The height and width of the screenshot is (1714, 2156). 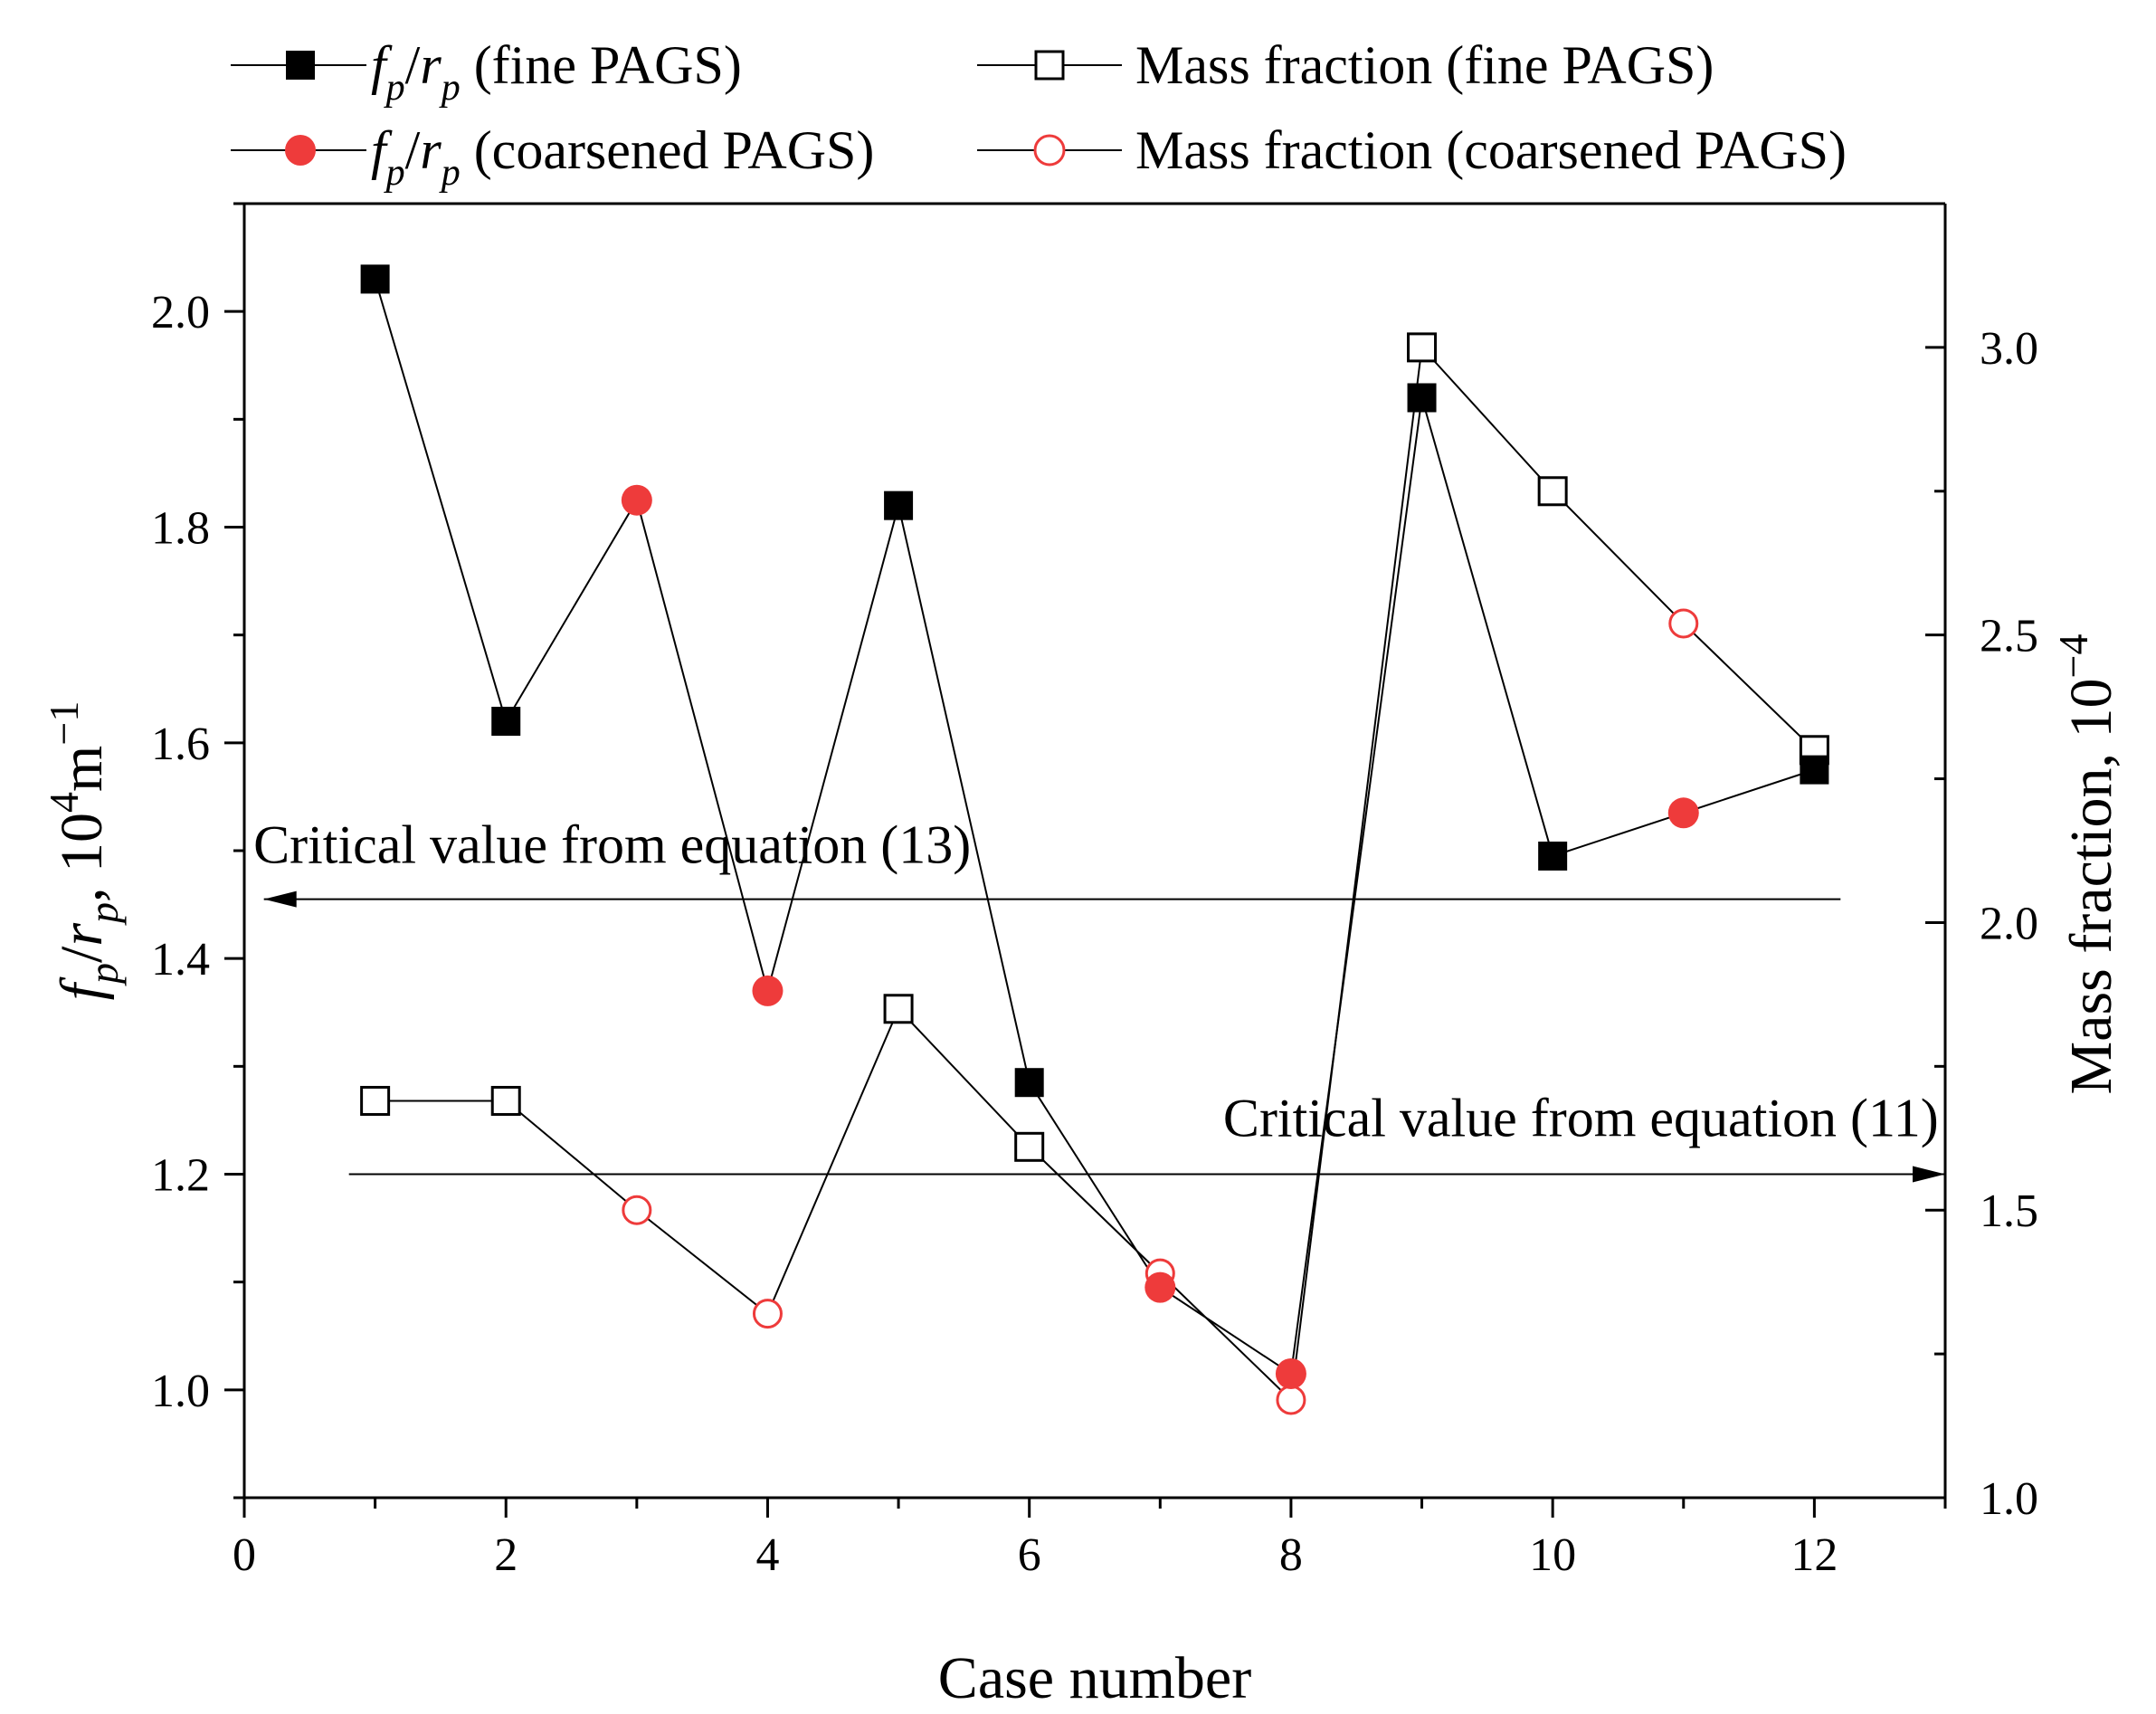 I want to click on y-right-tick-label: 2.0, so click(x=2009, y=924).